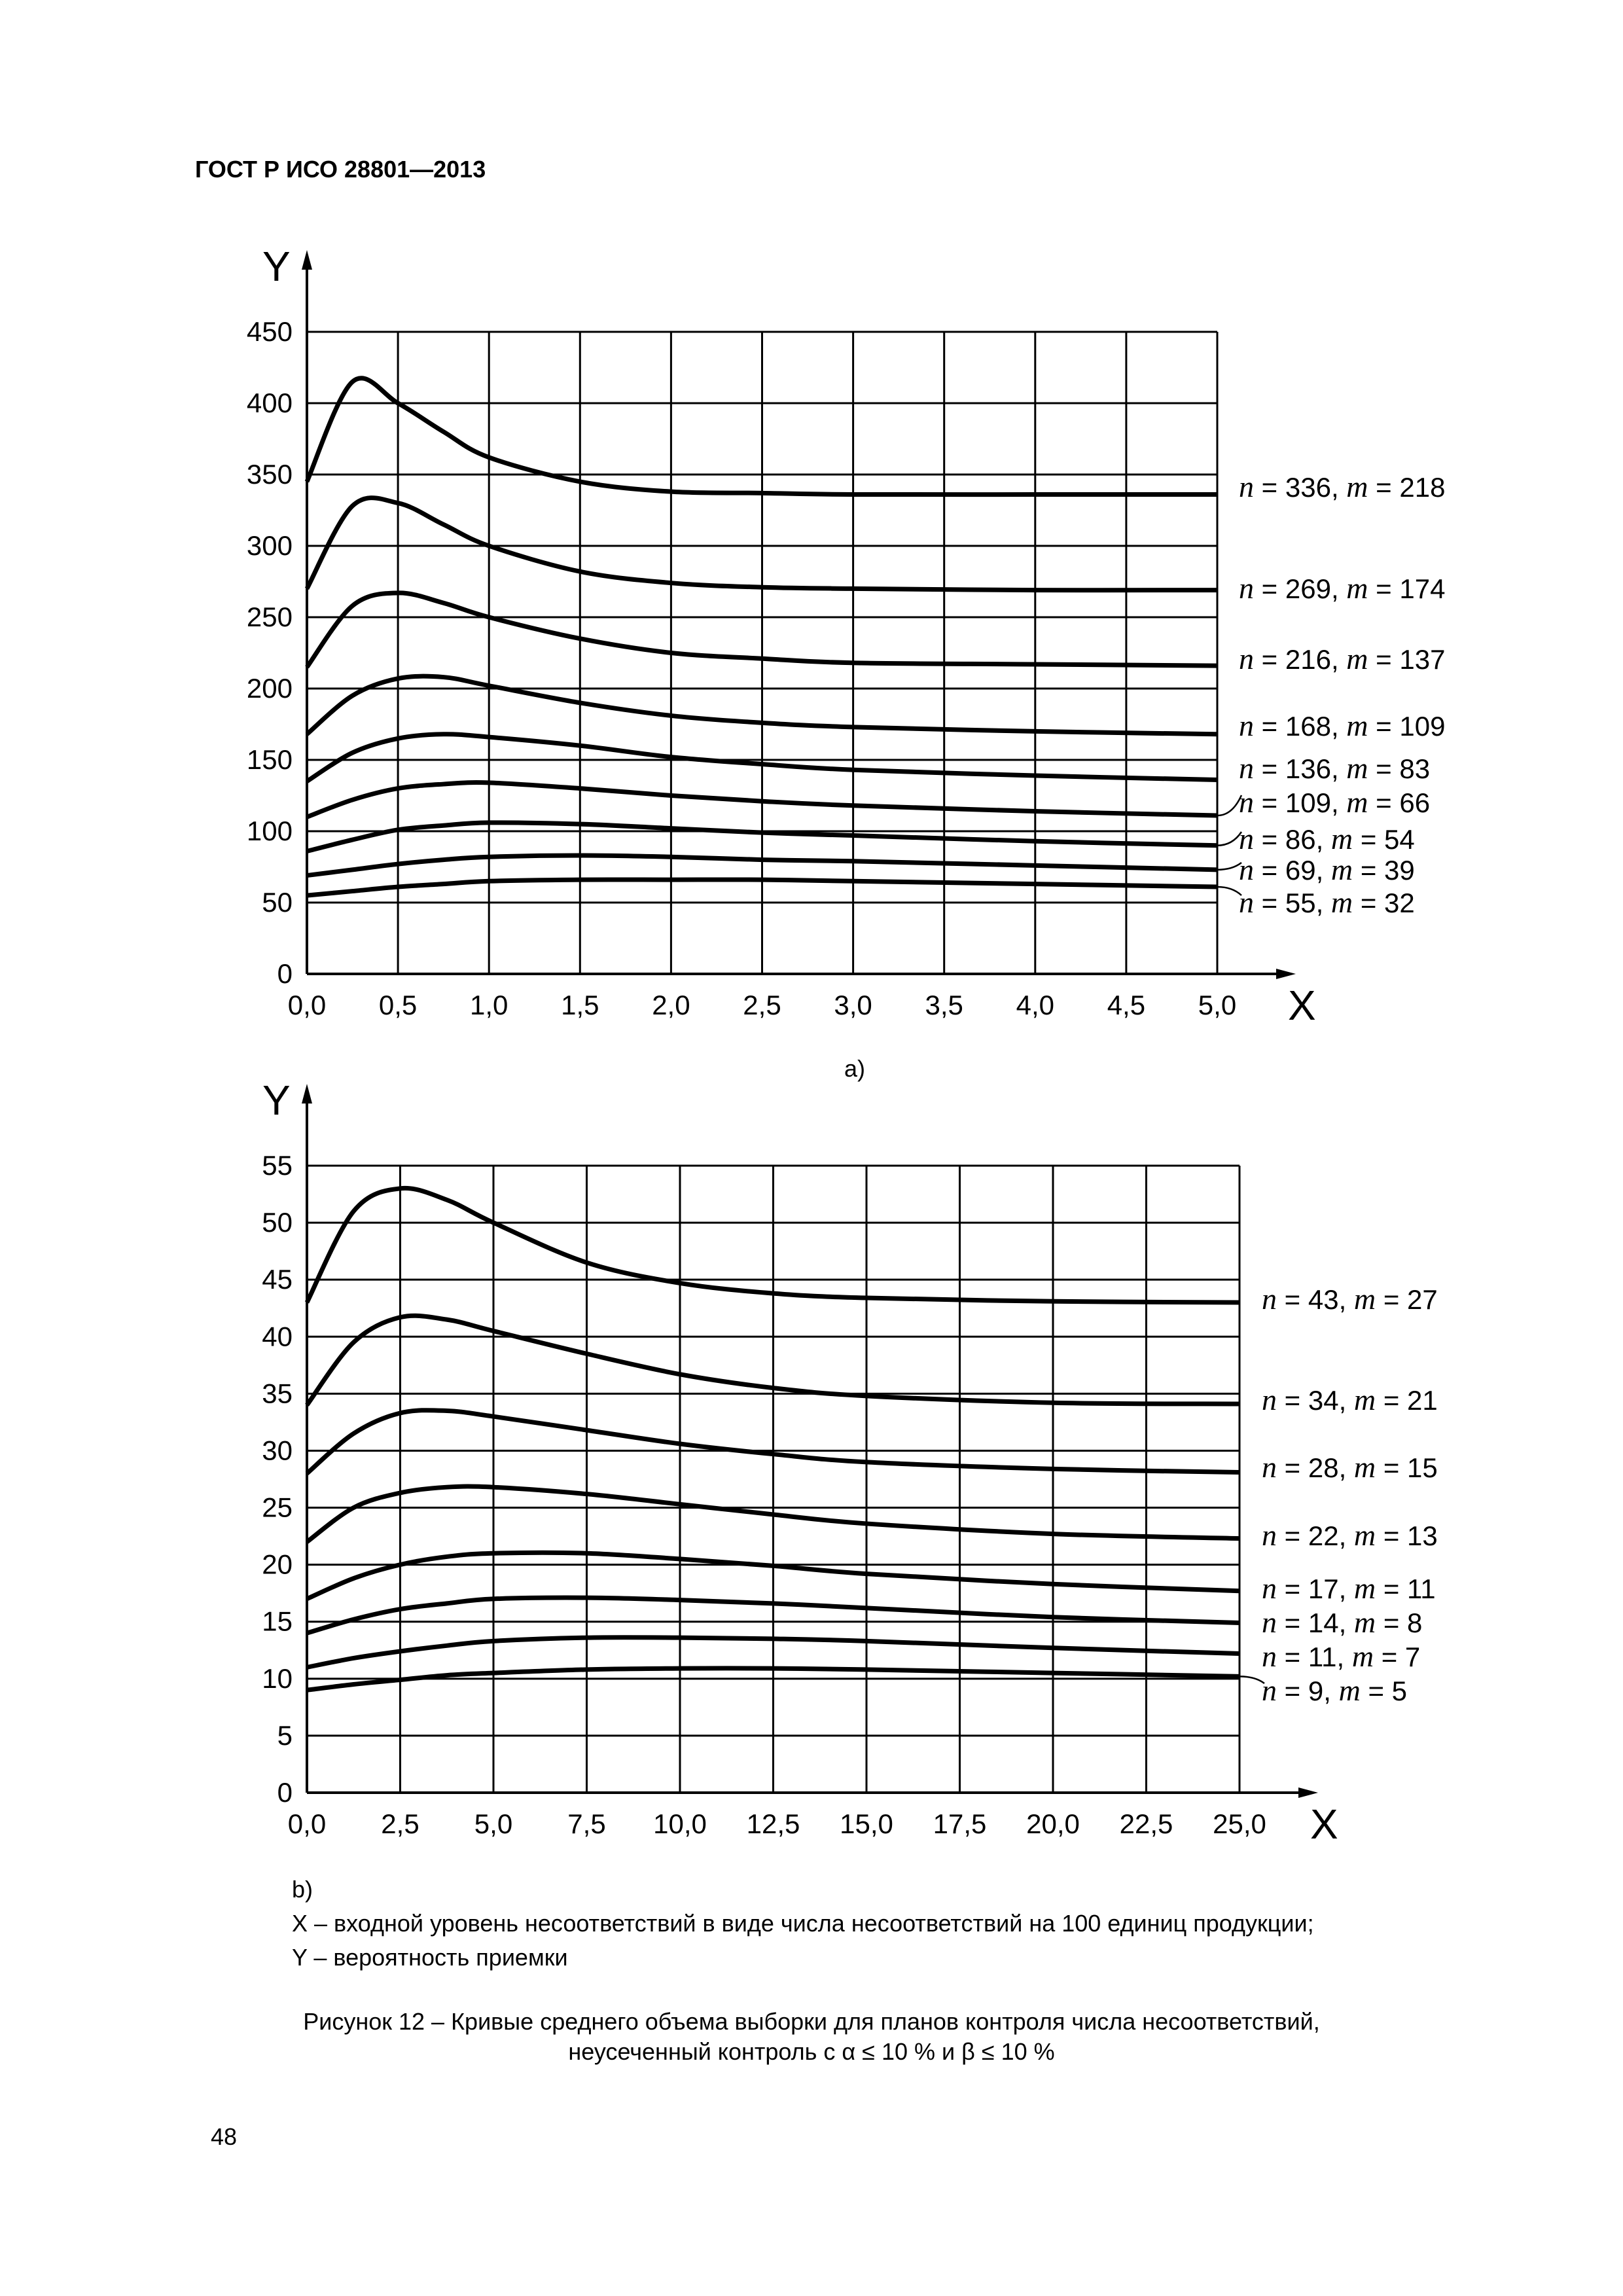 The width and height of the screenshot is (1623, 2296). What do you see at coordinates (761, 629) in the screenshot?
I see `curve-n216` at bounding box center [761, 629].